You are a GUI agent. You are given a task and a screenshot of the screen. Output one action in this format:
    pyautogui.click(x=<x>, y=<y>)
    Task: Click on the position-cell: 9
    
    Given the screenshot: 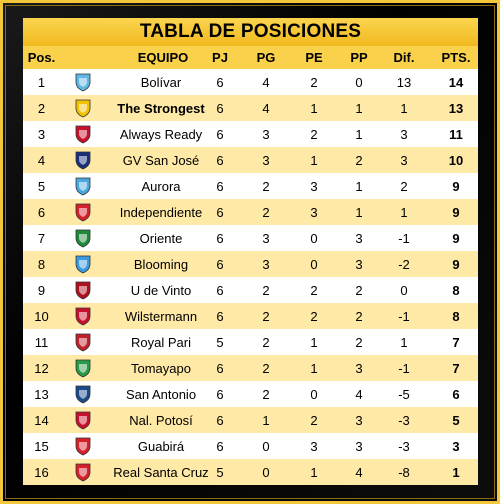 What is the action you would take?
    pyautogui.click(x=41, y=290)
    